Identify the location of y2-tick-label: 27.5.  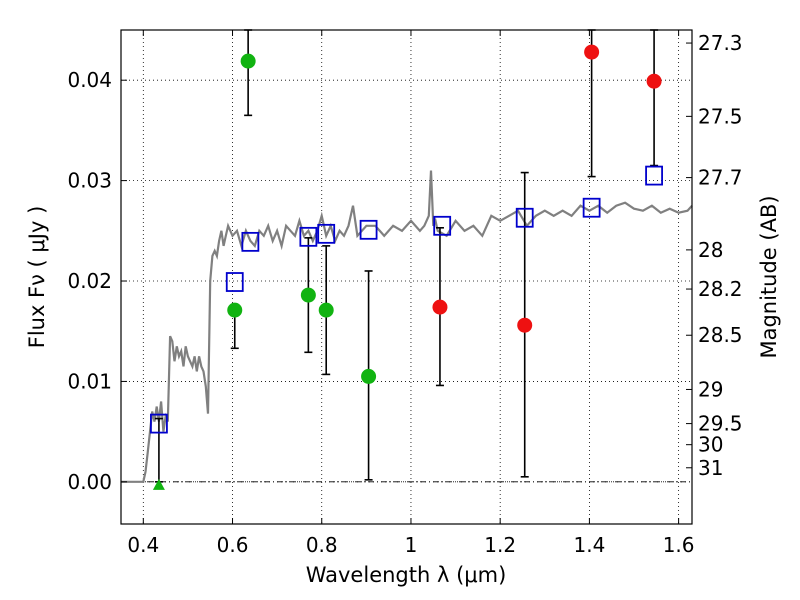
(720, 116).